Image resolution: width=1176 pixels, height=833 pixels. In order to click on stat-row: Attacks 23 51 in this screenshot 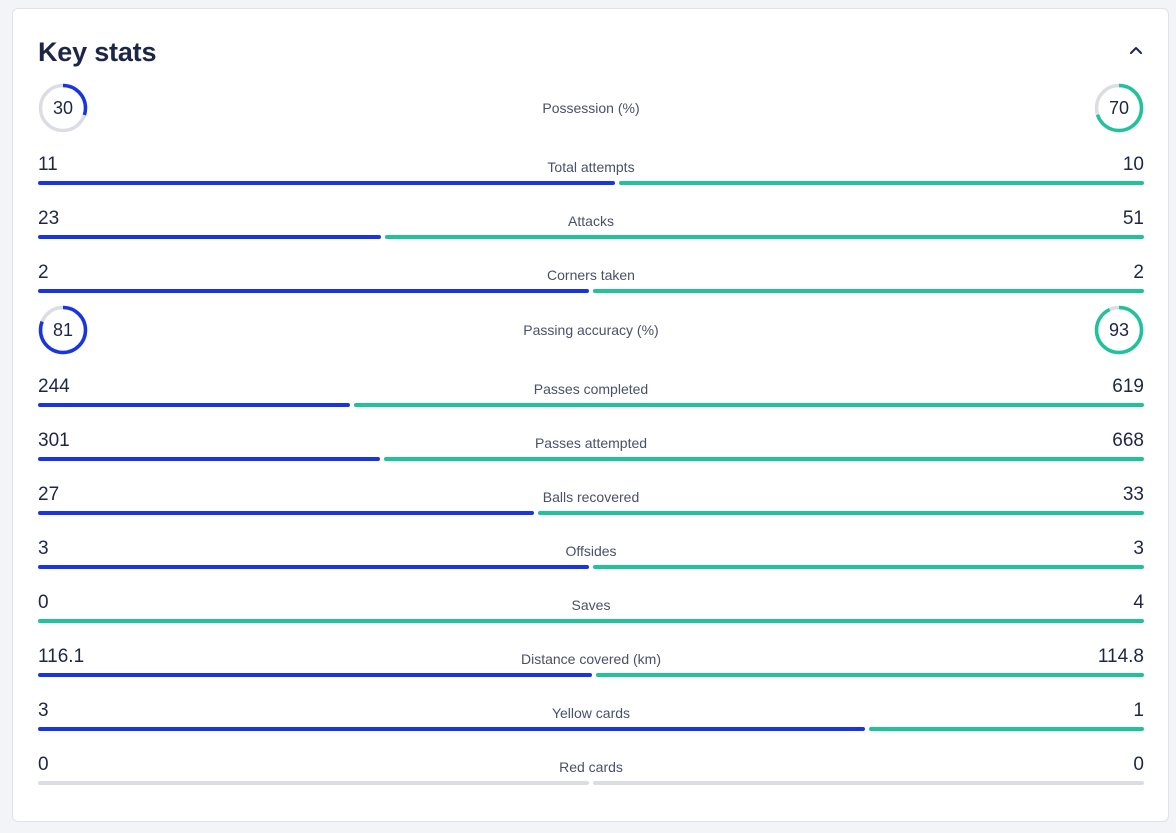, I will do `click(591, 224)`.